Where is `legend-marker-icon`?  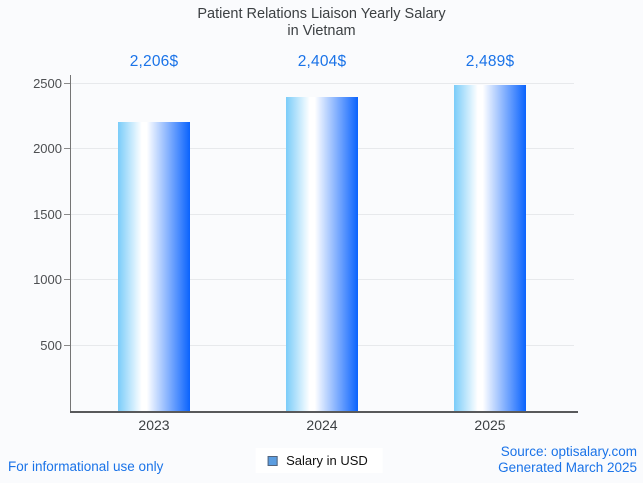 legend-marker-icon is located at coordinates (272, 460).